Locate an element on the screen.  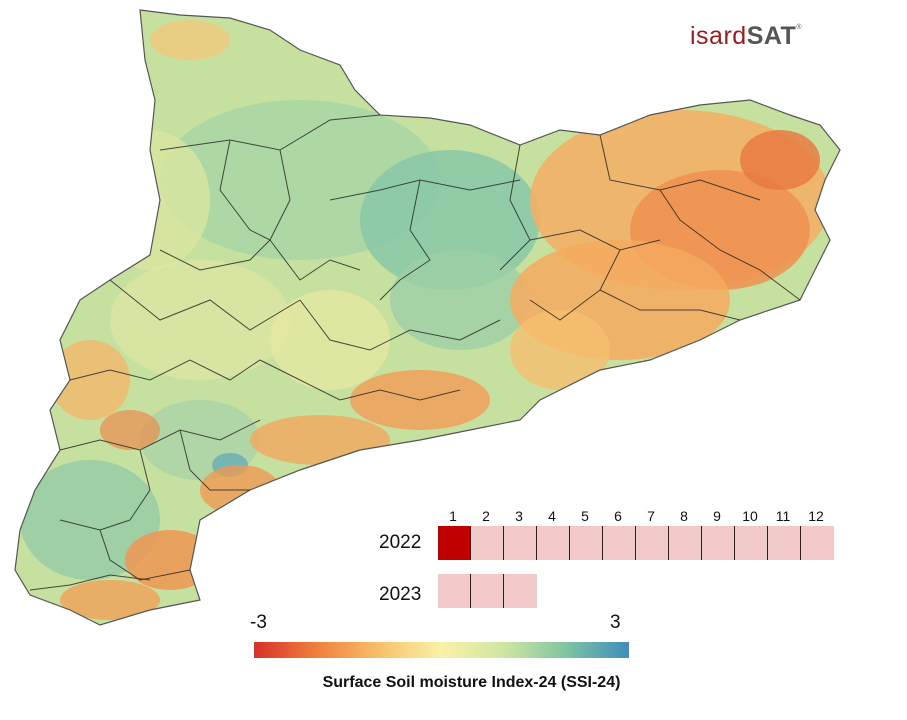
colorbar-max-label: 3 is located at coordinates (615, 622).